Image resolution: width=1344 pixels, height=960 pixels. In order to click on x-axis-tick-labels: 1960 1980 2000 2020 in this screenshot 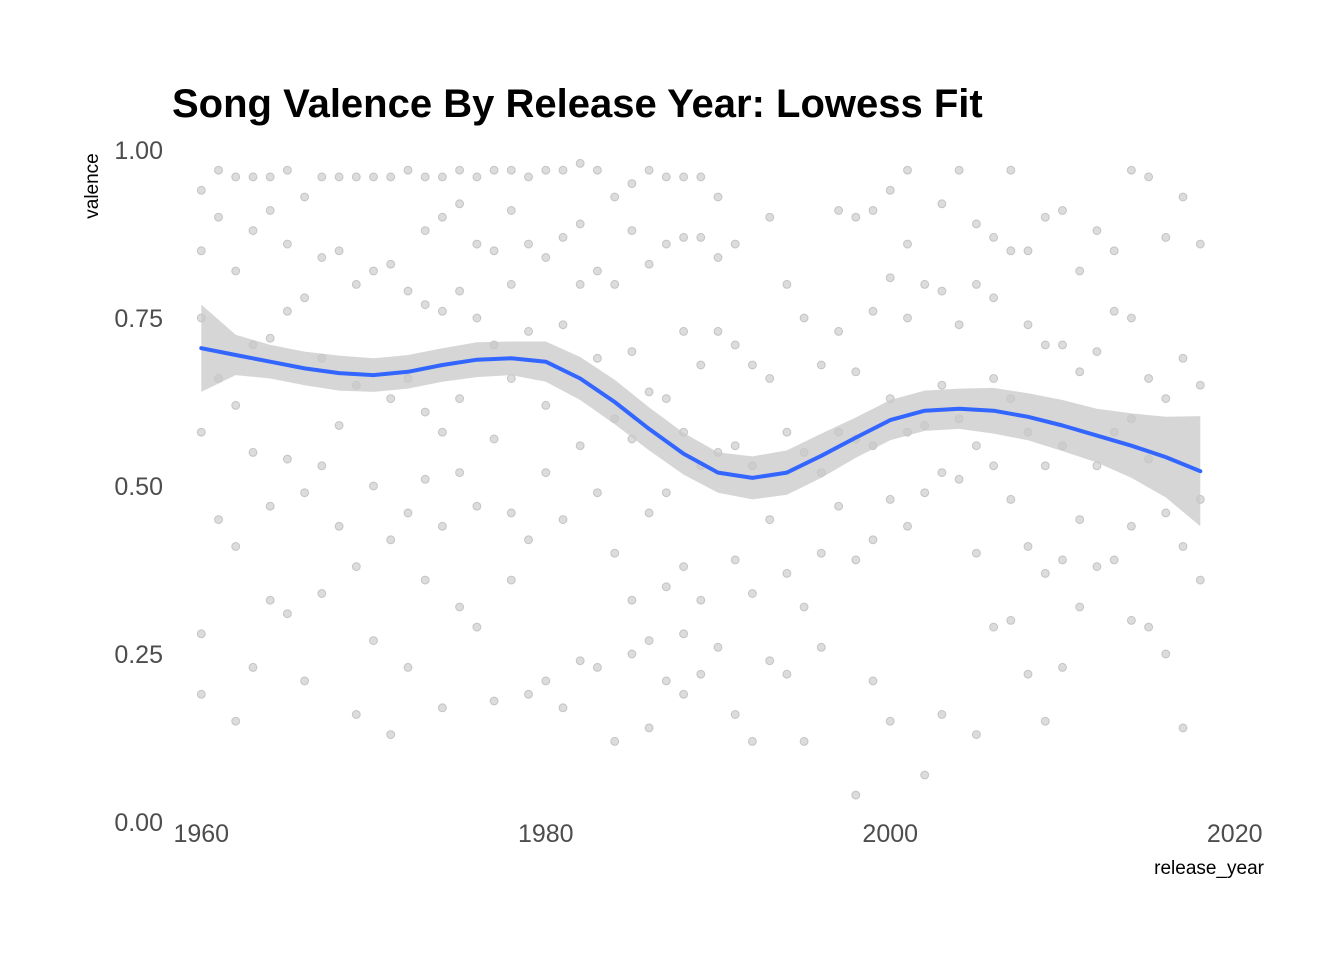, I will do `click(717, 834)`.